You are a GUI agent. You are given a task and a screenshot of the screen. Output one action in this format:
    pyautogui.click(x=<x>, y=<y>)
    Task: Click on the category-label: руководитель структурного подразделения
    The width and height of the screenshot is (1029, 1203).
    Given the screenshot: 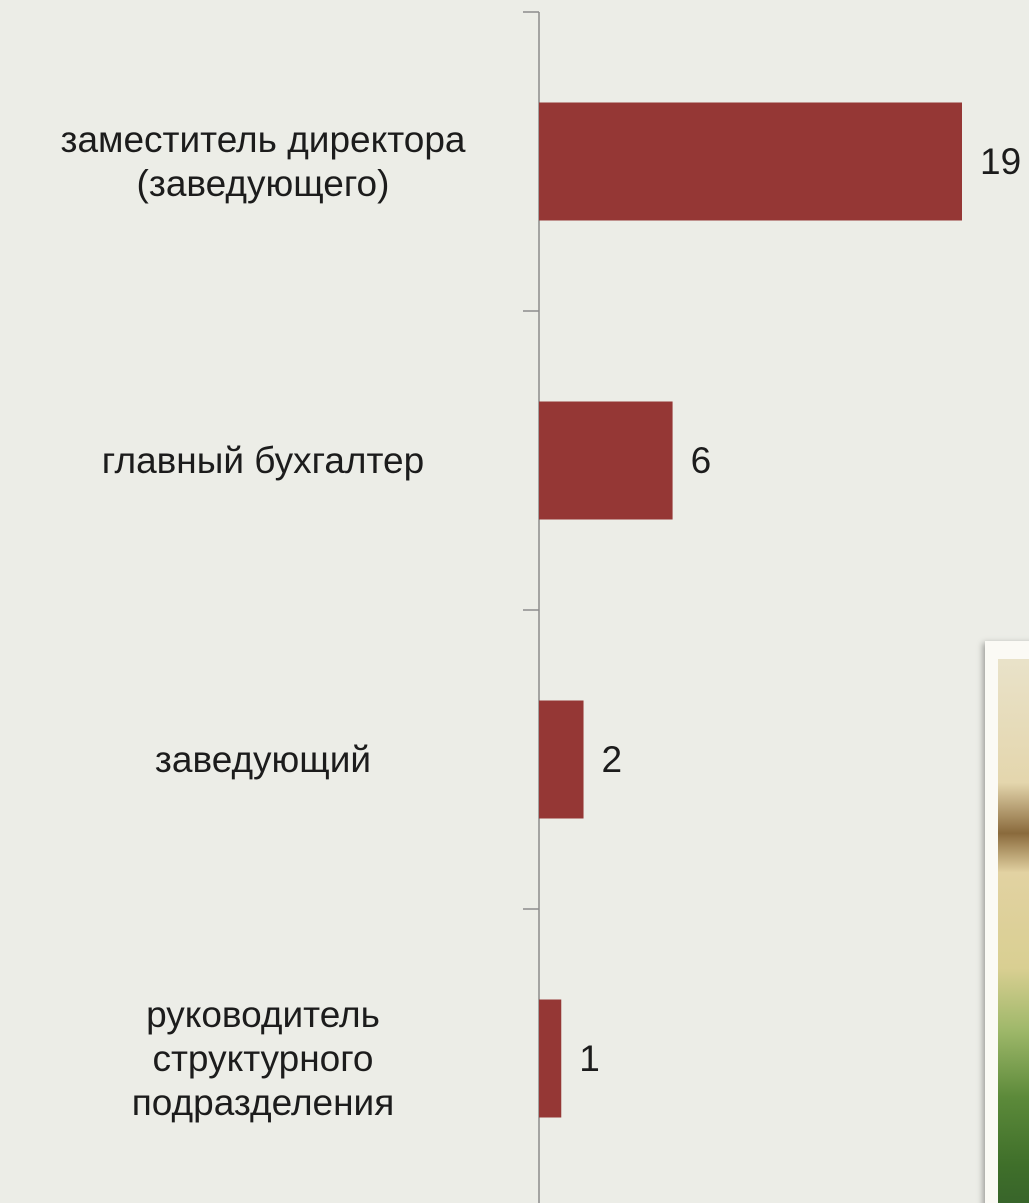 What is the action you would take?
    pyautogui.click(x=263, y=1058)
    